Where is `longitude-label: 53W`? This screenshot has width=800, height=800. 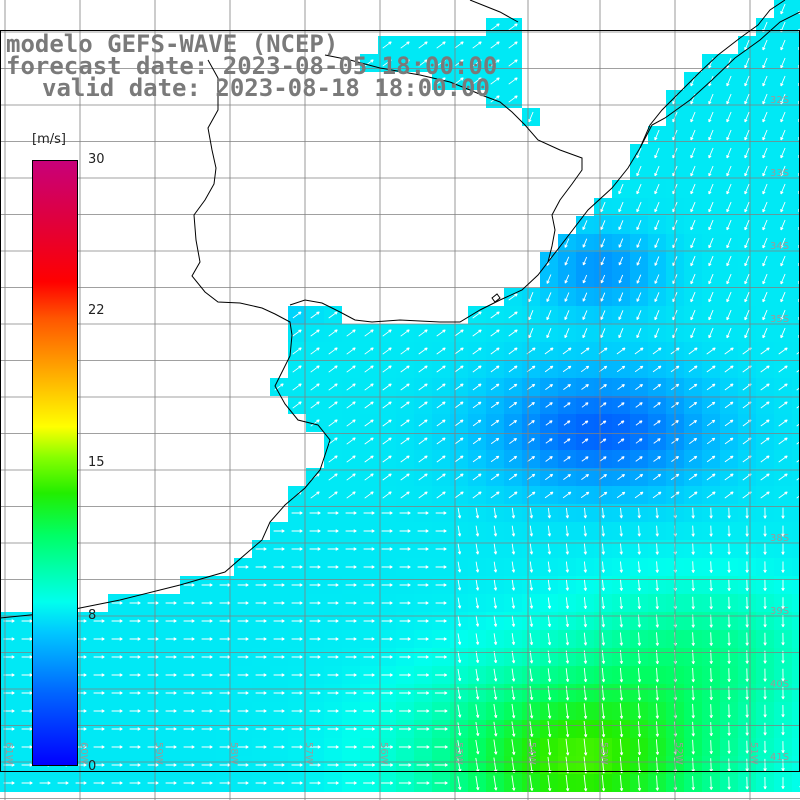
longitude-label: 53W is located at coordinates (603, 753).